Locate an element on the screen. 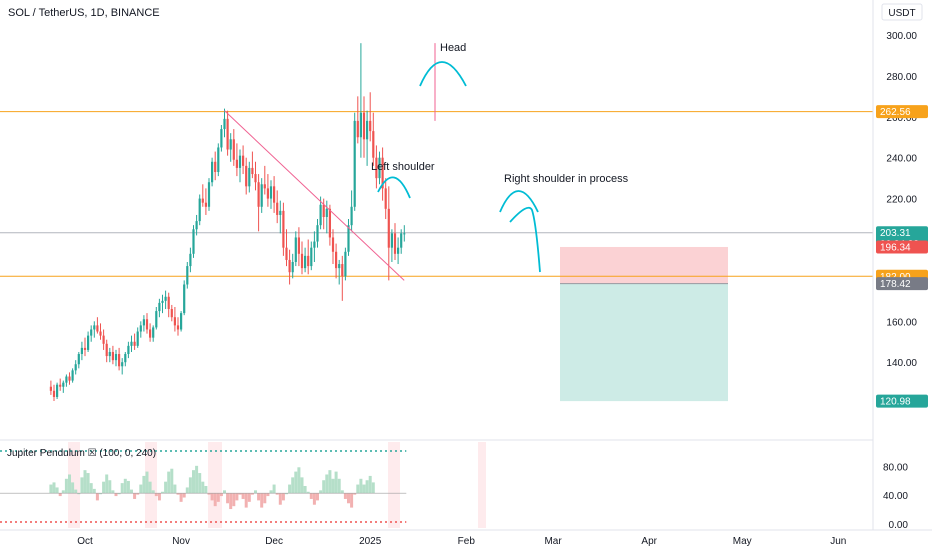 This screenshot has width=932, height=550. trend-line is located at coordinates (314, 195).